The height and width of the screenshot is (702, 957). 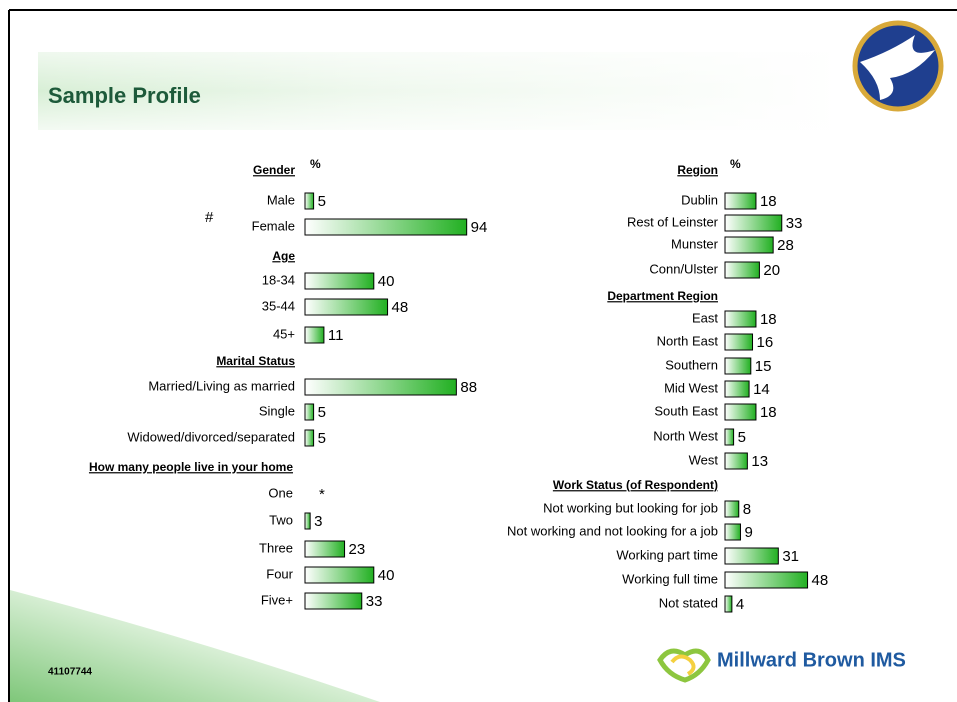 I want to click on category-label: North East, so click(x=688, y=340).